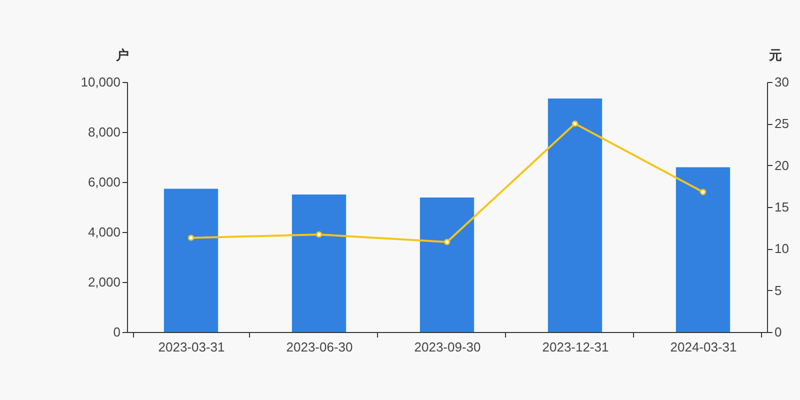 The image size is (800, 400). Describe the element at coordinates (575, 347) in the screenshot. I see `x-tick-label: 2023-12-31` at that location.